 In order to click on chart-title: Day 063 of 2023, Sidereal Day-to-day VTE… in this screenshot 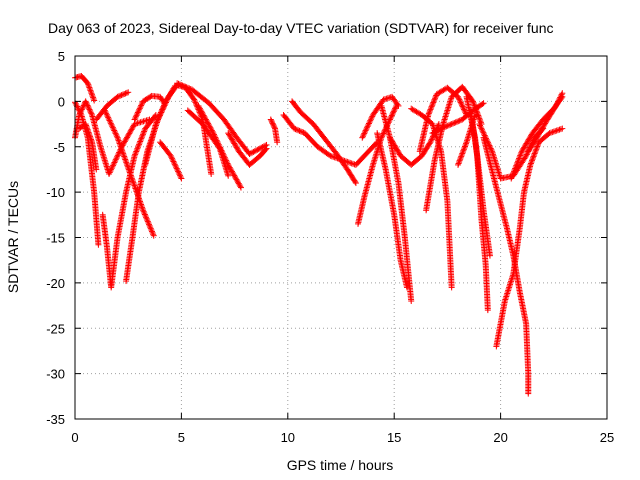, I will do `click(301, 28)`.